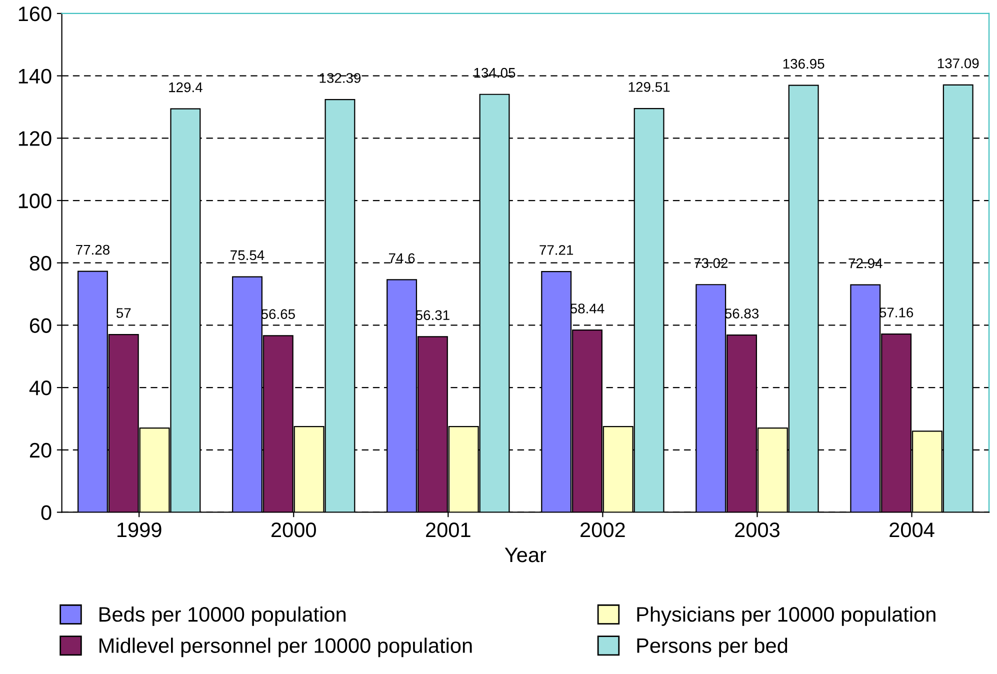  Describe the element at coordinates (286, 648) in the screenshot. I see `legend-label: Midlevel personnel per 10000 population` at that location.